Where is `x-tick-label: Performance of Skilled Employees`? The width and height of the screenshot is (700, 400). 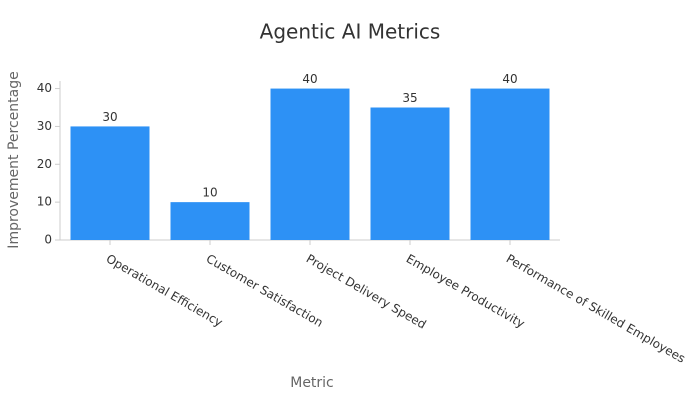
x-tick-label: Performance of Skilled Employees is located at coordinates (596, 309).